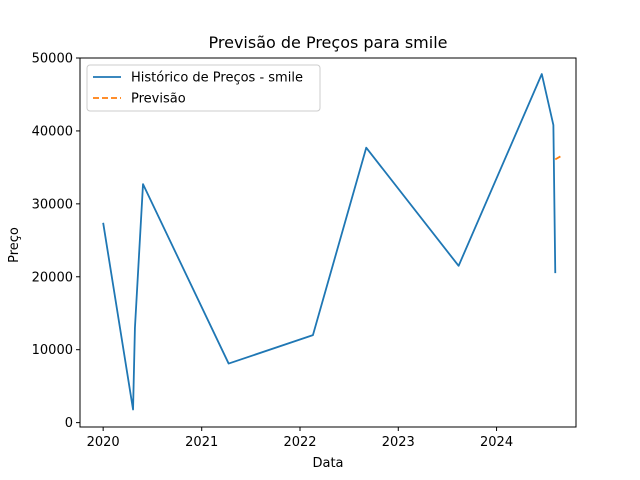 The image size is (640, 480). What do you see at coordinates (201, 442) in the screenshot?
I see `x-tick-label: 2021` at bounding box center [201, 442].